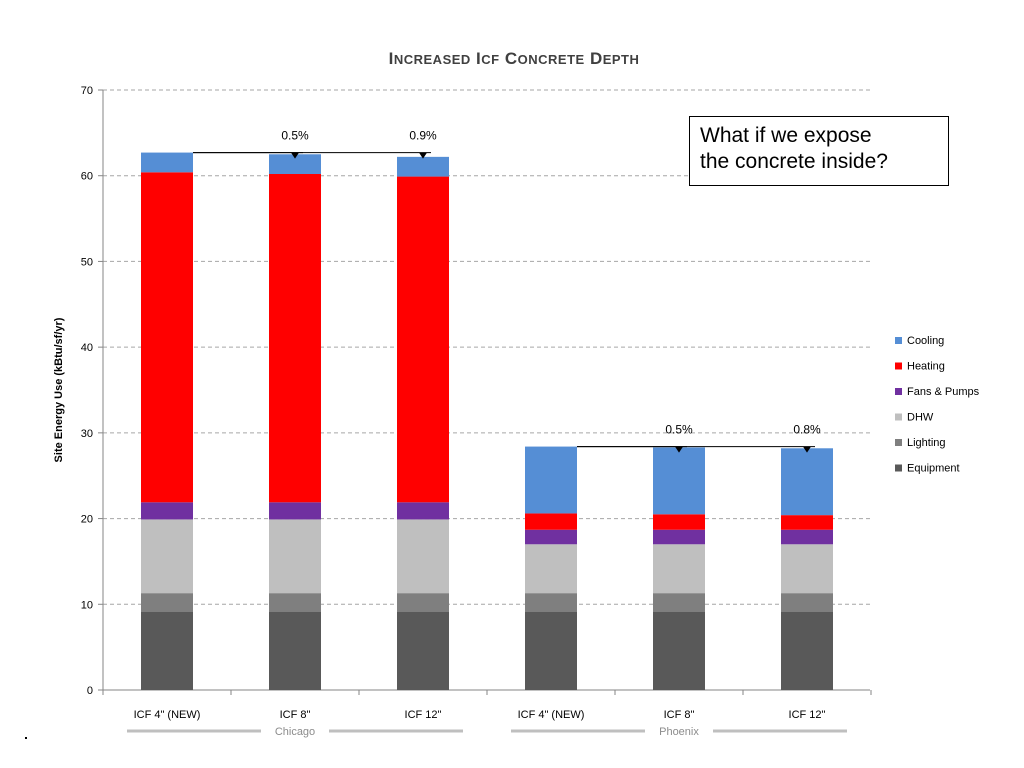 This screenshot has width=1024, height=768. What do you see at coordinates (295, 732) in the screenshot?
I see `group-label: Chicago` at bounding box center [295, 732].